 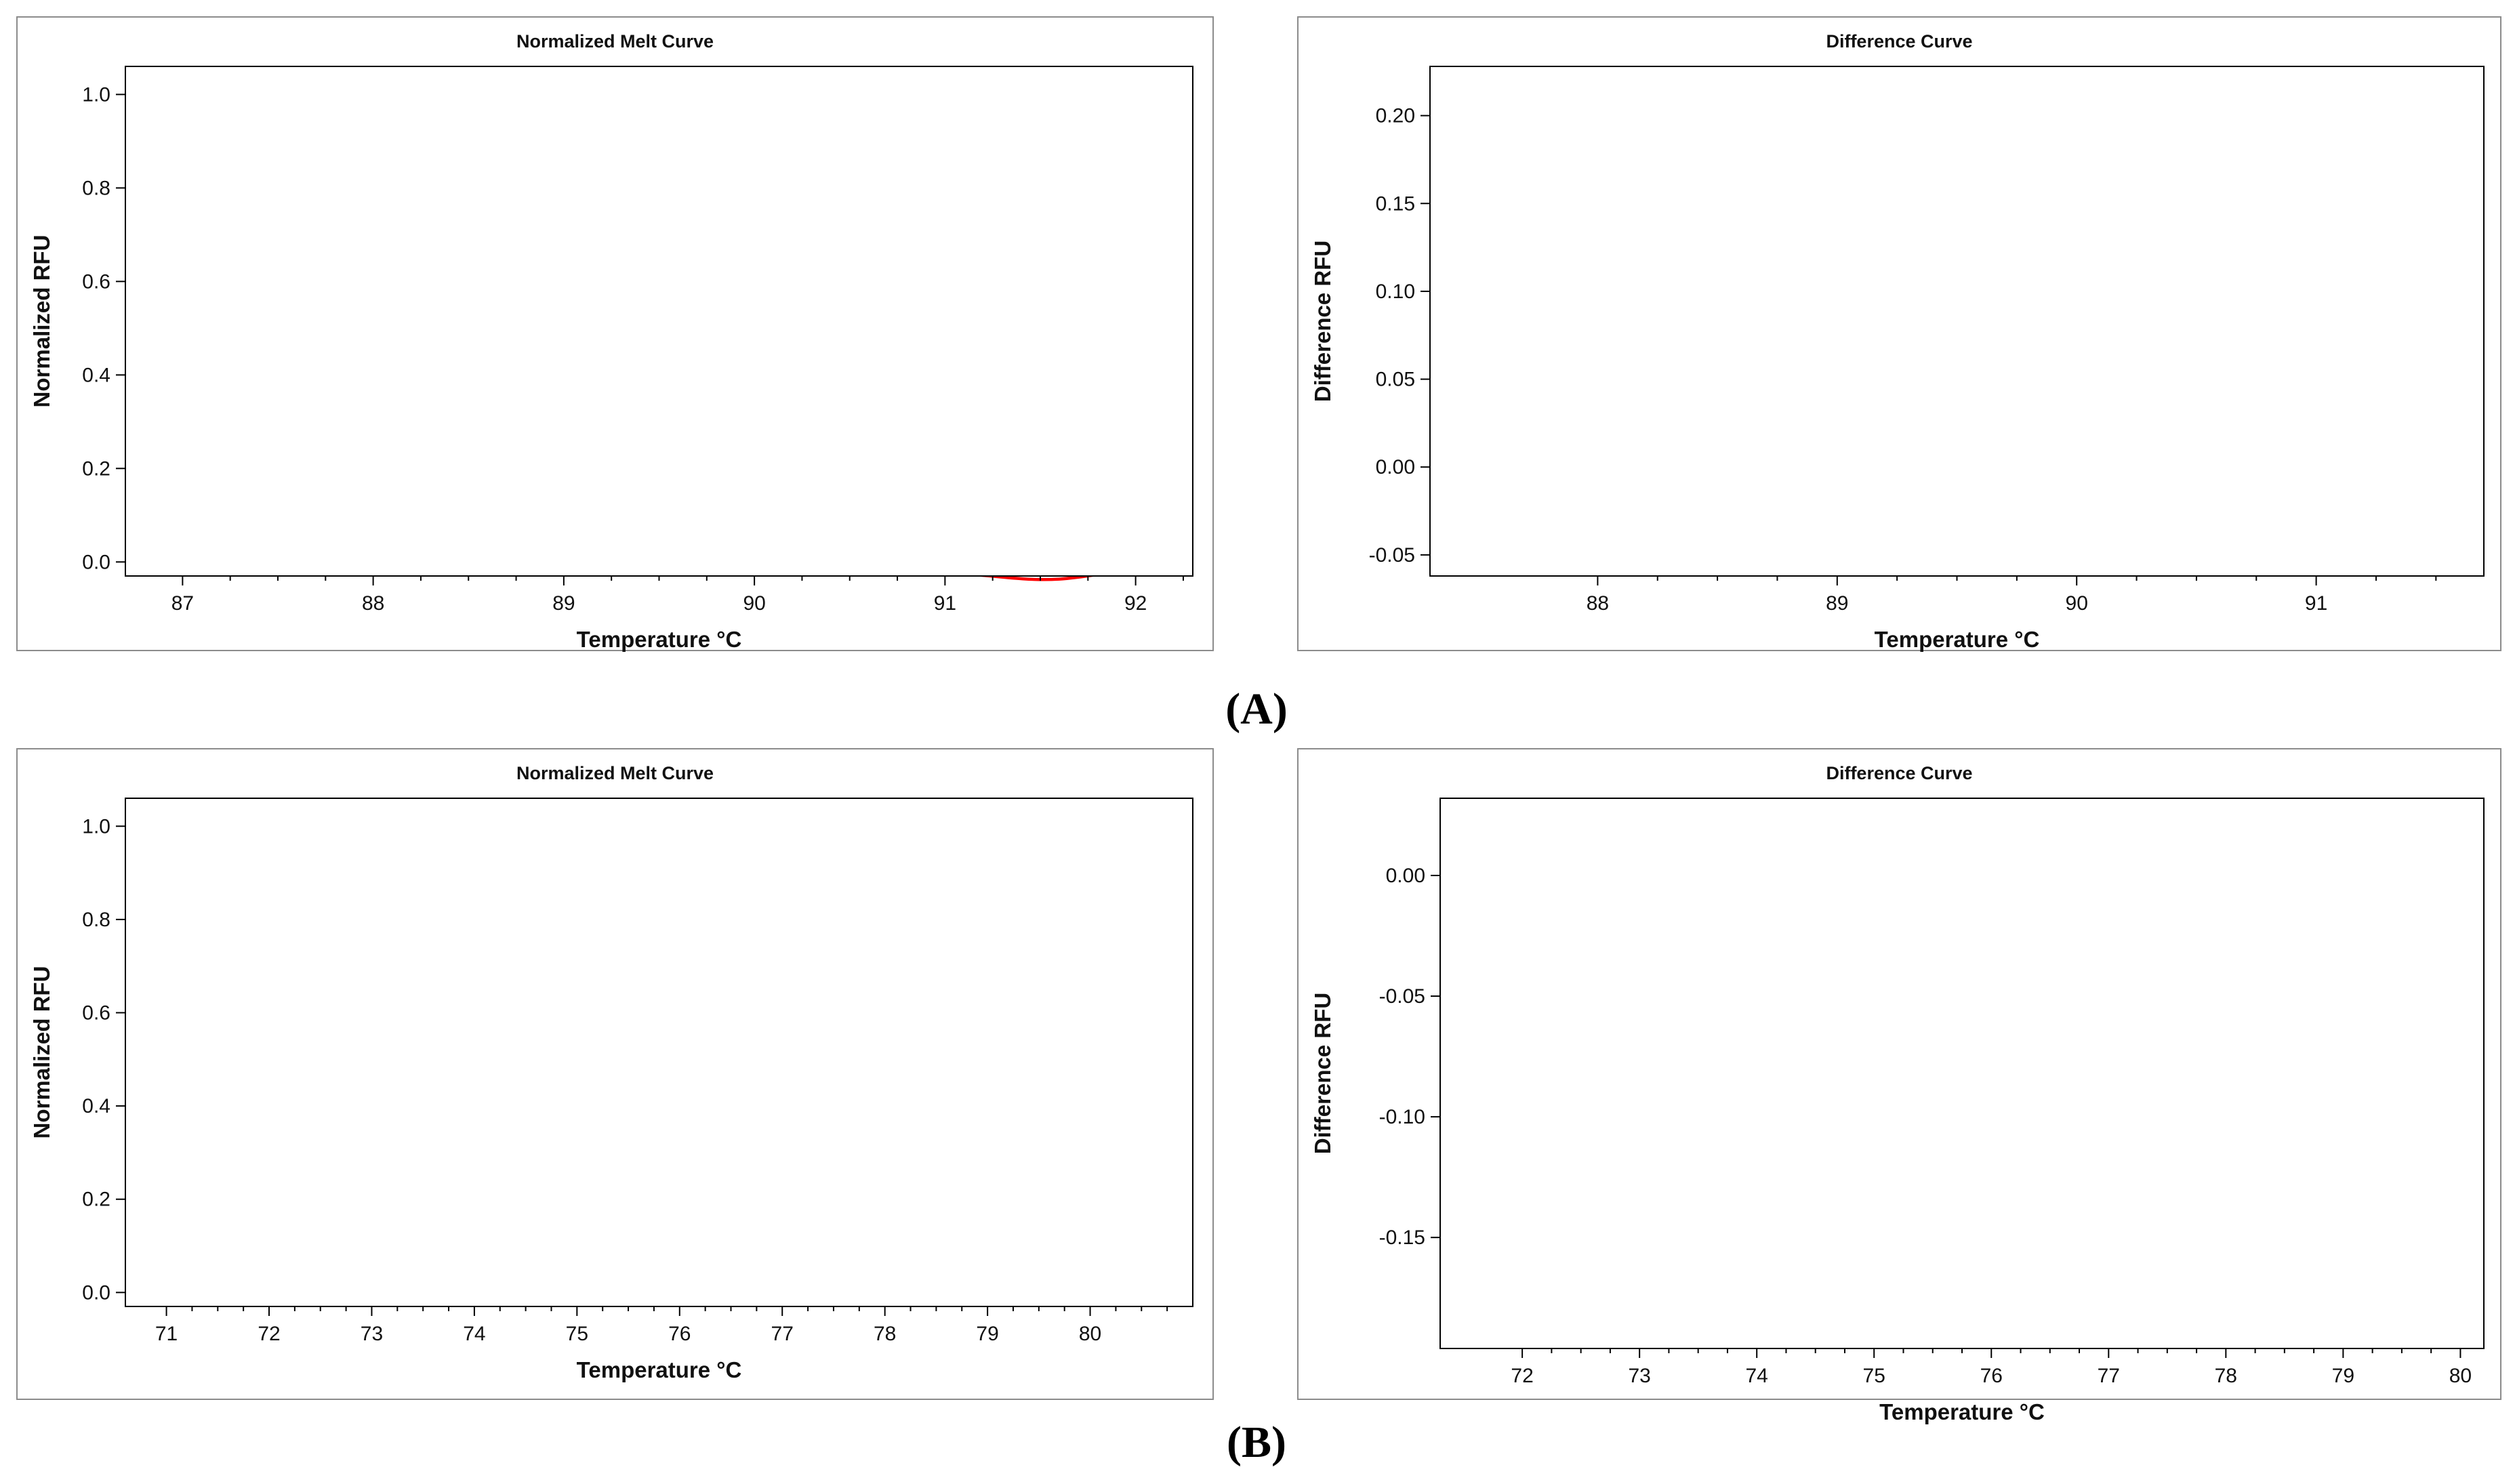 I want to click on y-tick-label: 0.20, so click(x=1396, y=116).